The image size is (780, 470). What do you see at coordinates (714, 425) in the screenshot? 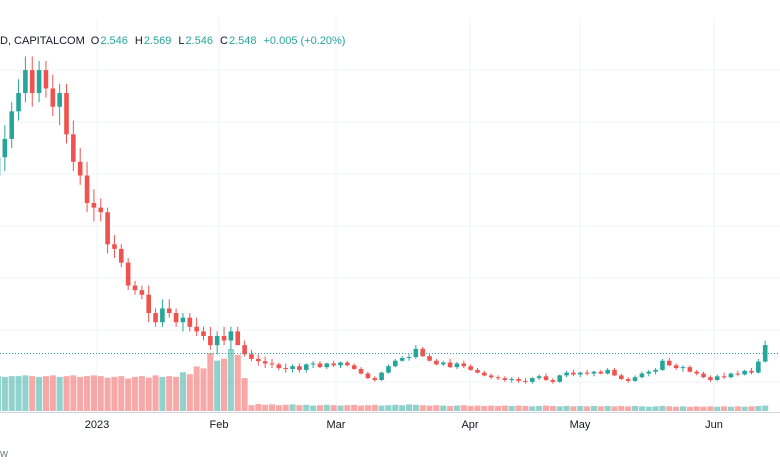
I see `x-tick-label: Jun` at bounding box center [714, 425].